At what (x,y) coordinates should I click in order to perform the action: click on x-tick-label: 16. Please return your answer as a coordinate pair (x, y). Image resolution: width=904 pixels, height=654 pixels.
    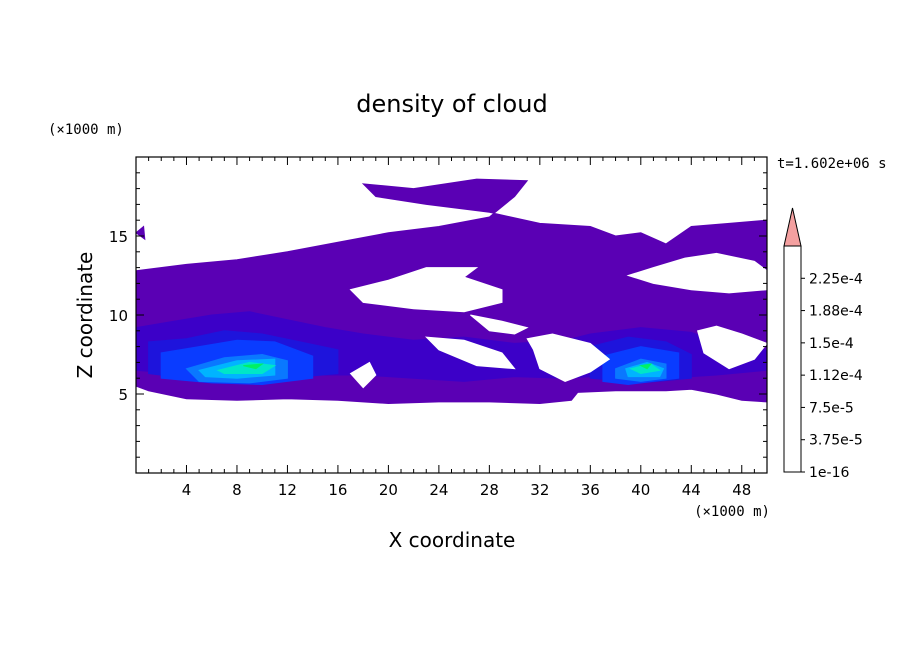
    Looking at the image, I should click on (337, 490).